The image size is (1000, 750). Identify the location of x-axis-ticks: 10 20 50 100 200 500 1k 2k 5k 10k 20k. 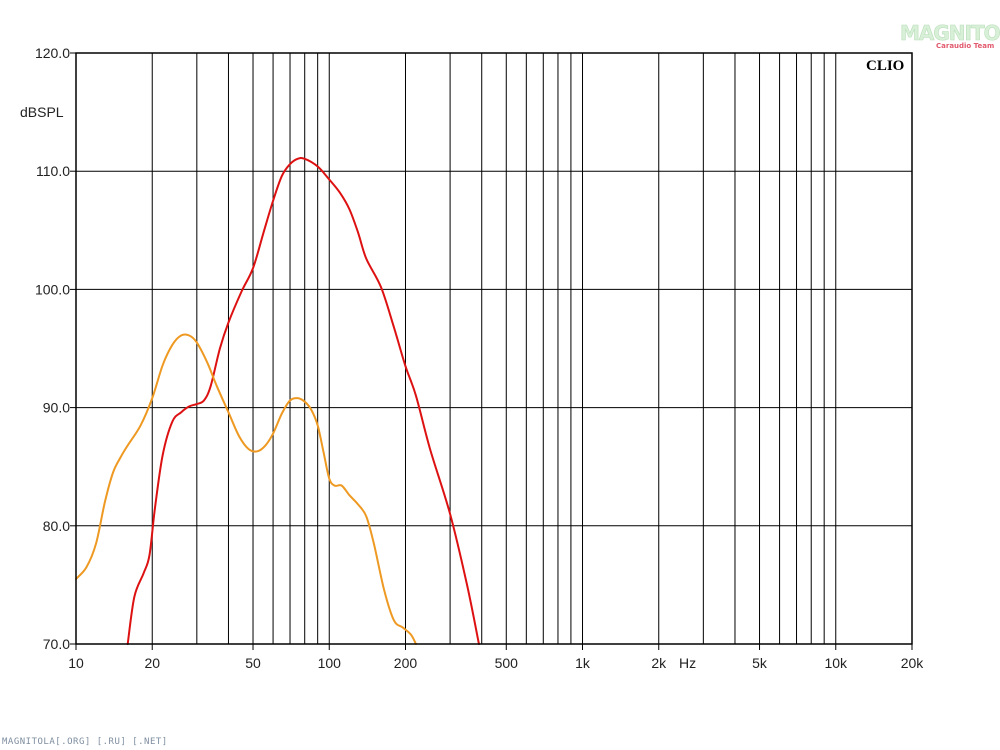
(496, 657).